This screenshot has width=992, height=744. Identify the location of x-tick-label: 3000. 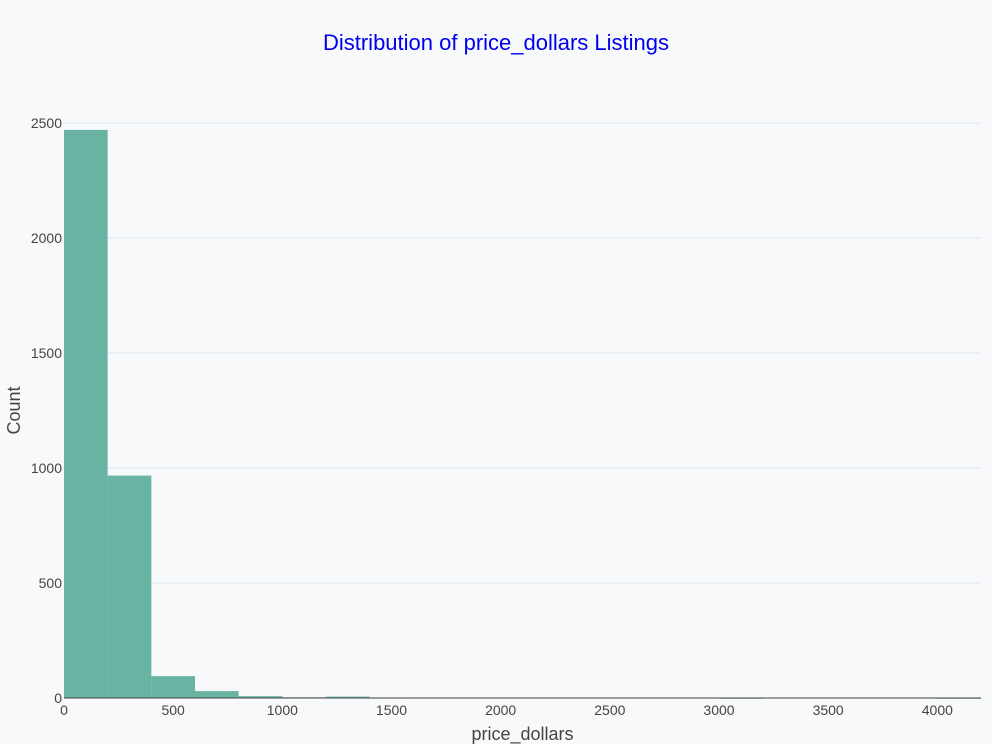
(718, 710).